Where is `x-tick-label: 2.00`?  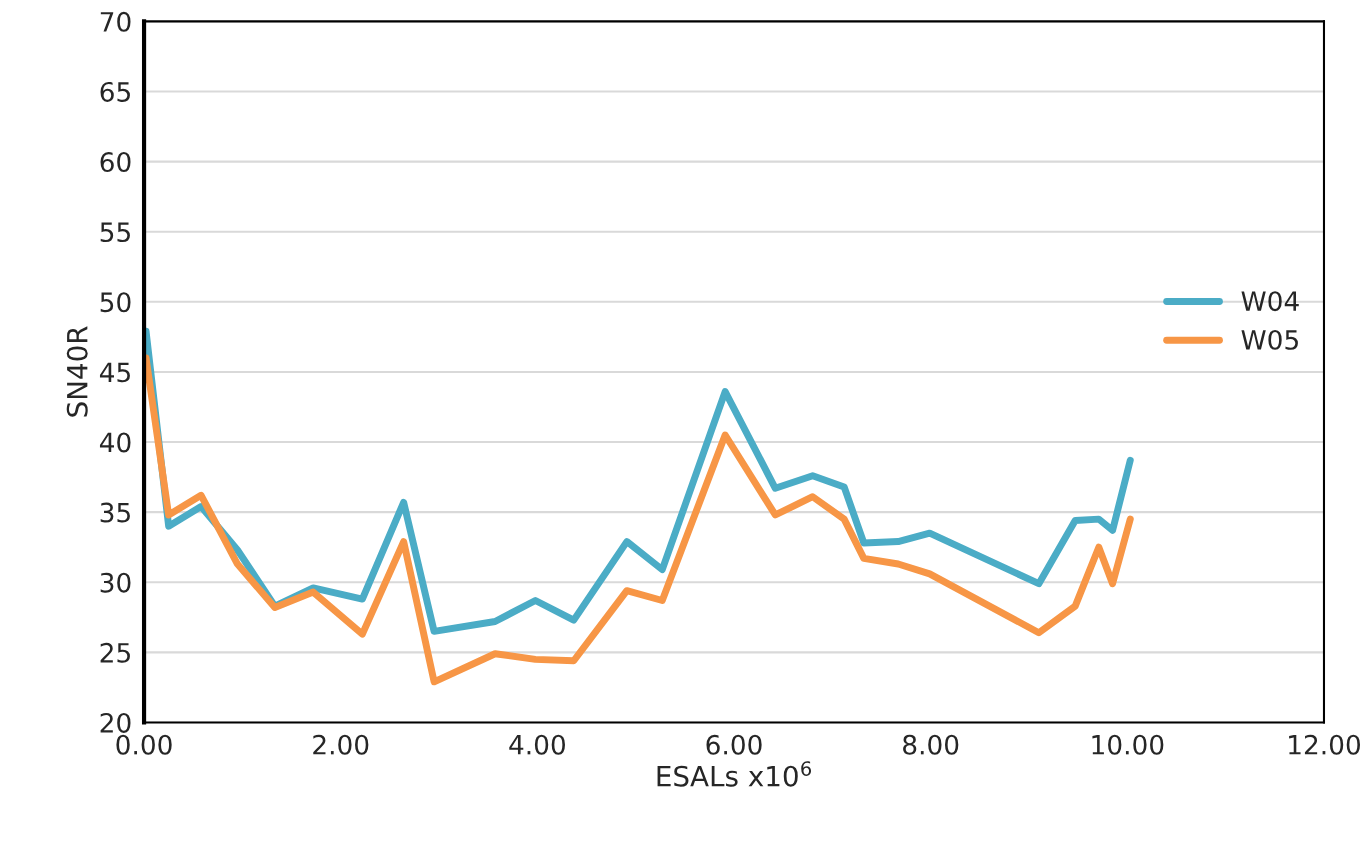
x-tick-label: 2.00 is located at coordinates (341, 744).